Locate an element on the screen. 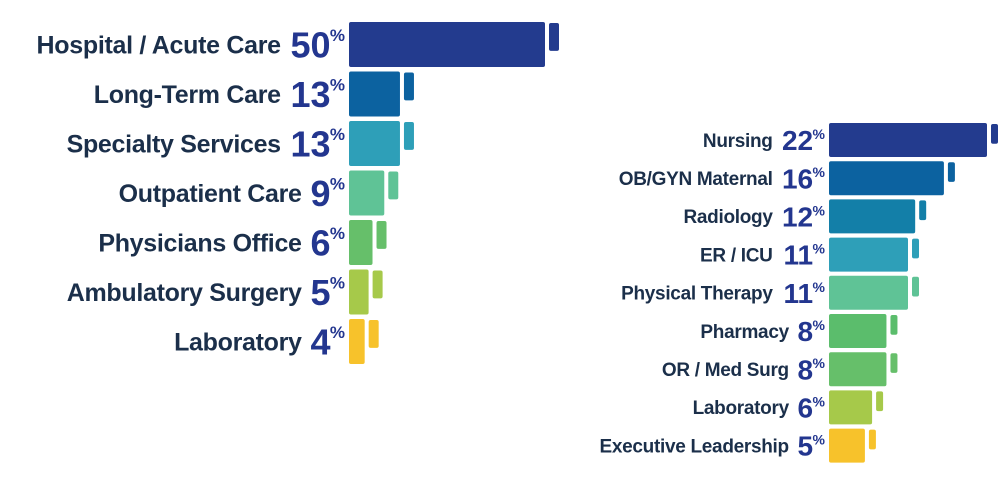 The image size is (1000, 487). category-label: OB/GYN Maternal is located at coordinates (696, 179).